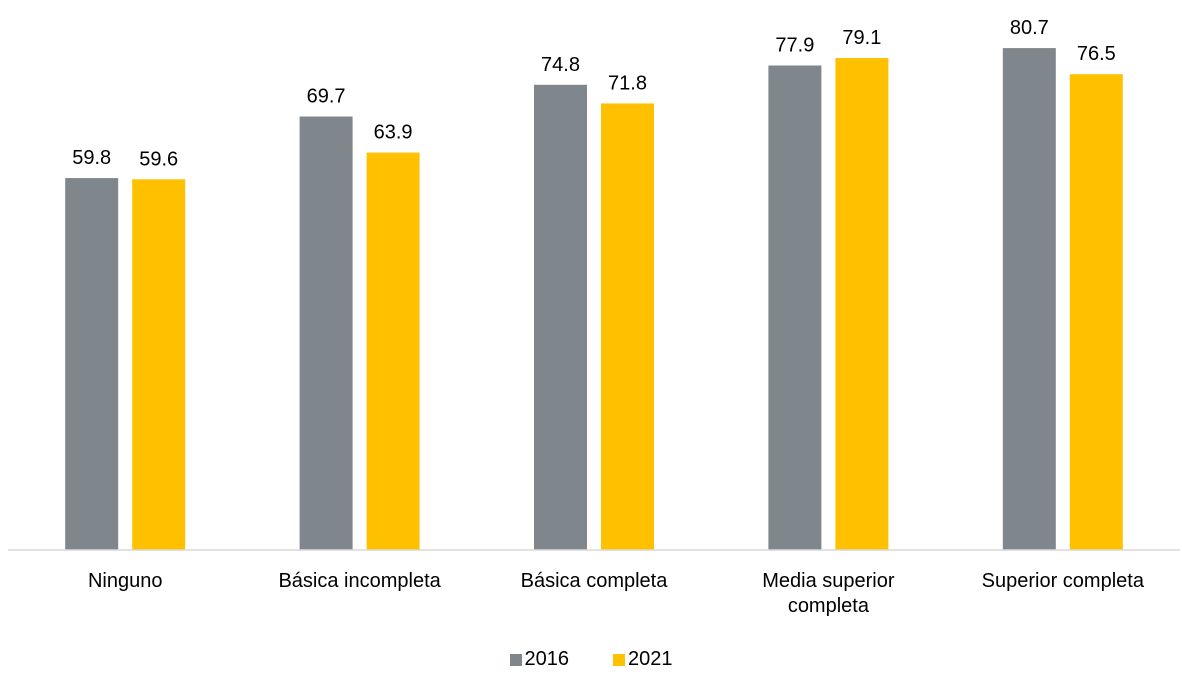 The image size is (1182, 674). Describe the element at coordinates (125, 581) in the screenshot. I see `category-label-0: Ninguno` at that location.